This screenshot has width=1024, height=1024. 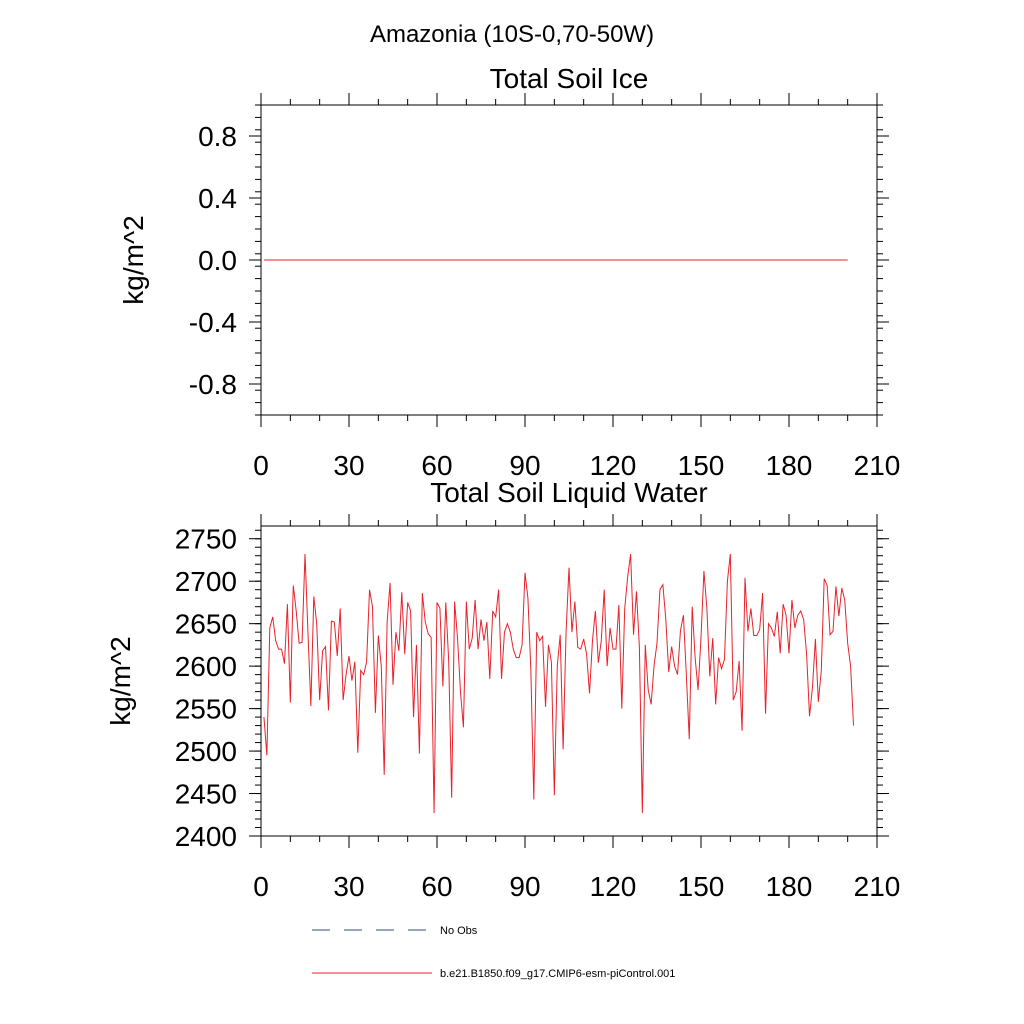 I want to click on y-tick-label: 2600, so click(x=206, y=666).